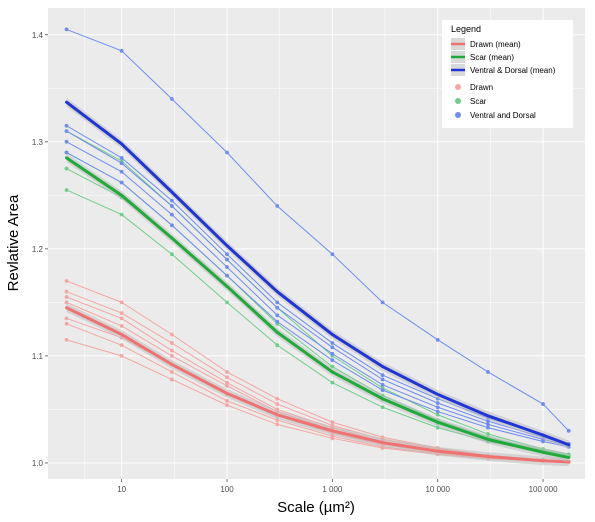  I want to click on legend-label: Drawn, so click(481, 87).